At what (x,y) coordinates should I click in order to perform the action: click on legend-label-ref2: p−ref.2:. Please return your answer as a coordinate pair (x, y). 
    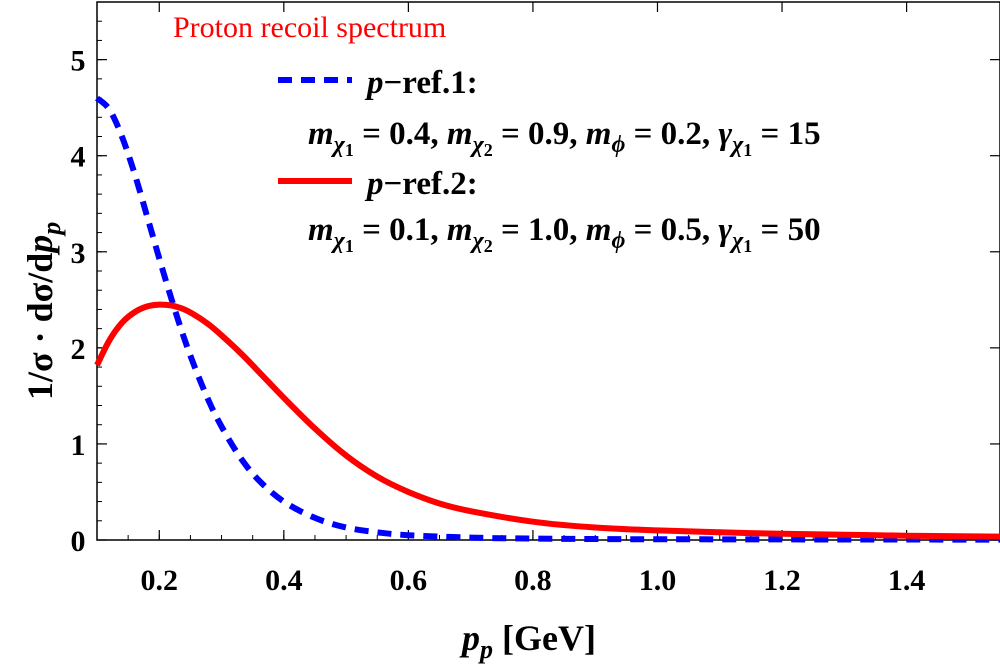
    Looking at the image, I should click on (421, 184).